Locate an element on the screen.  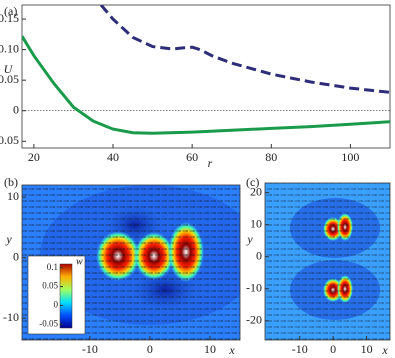
colorbar-tick-label: 0 is located at coordinates (56, 304).